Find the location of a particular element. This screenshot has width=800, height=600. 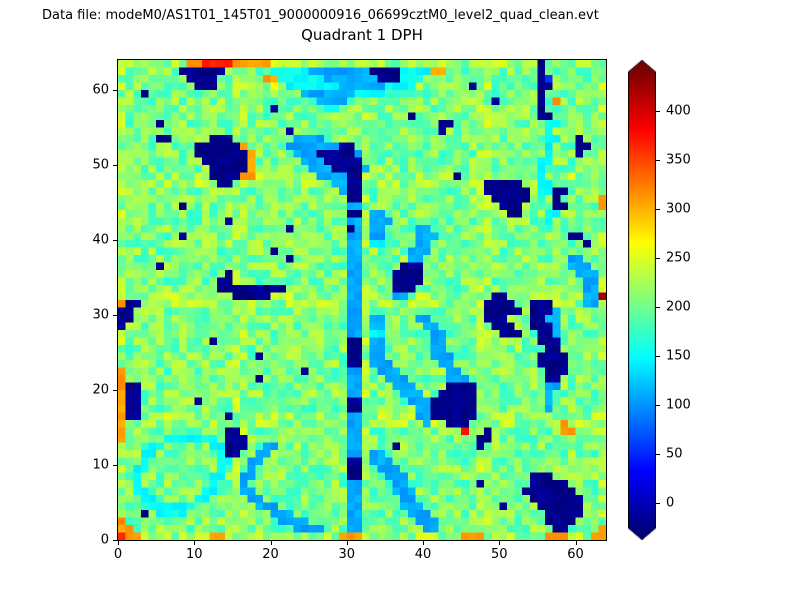

x-tick-label: 30 is located at coordinates (347, 554).